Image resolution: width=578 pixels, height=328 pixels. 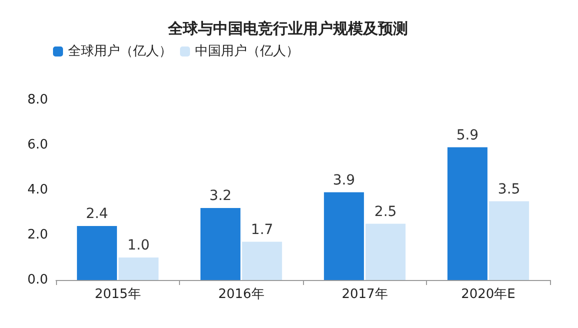 I want to click on data-label: 3.9, so click(x=344, y=180).